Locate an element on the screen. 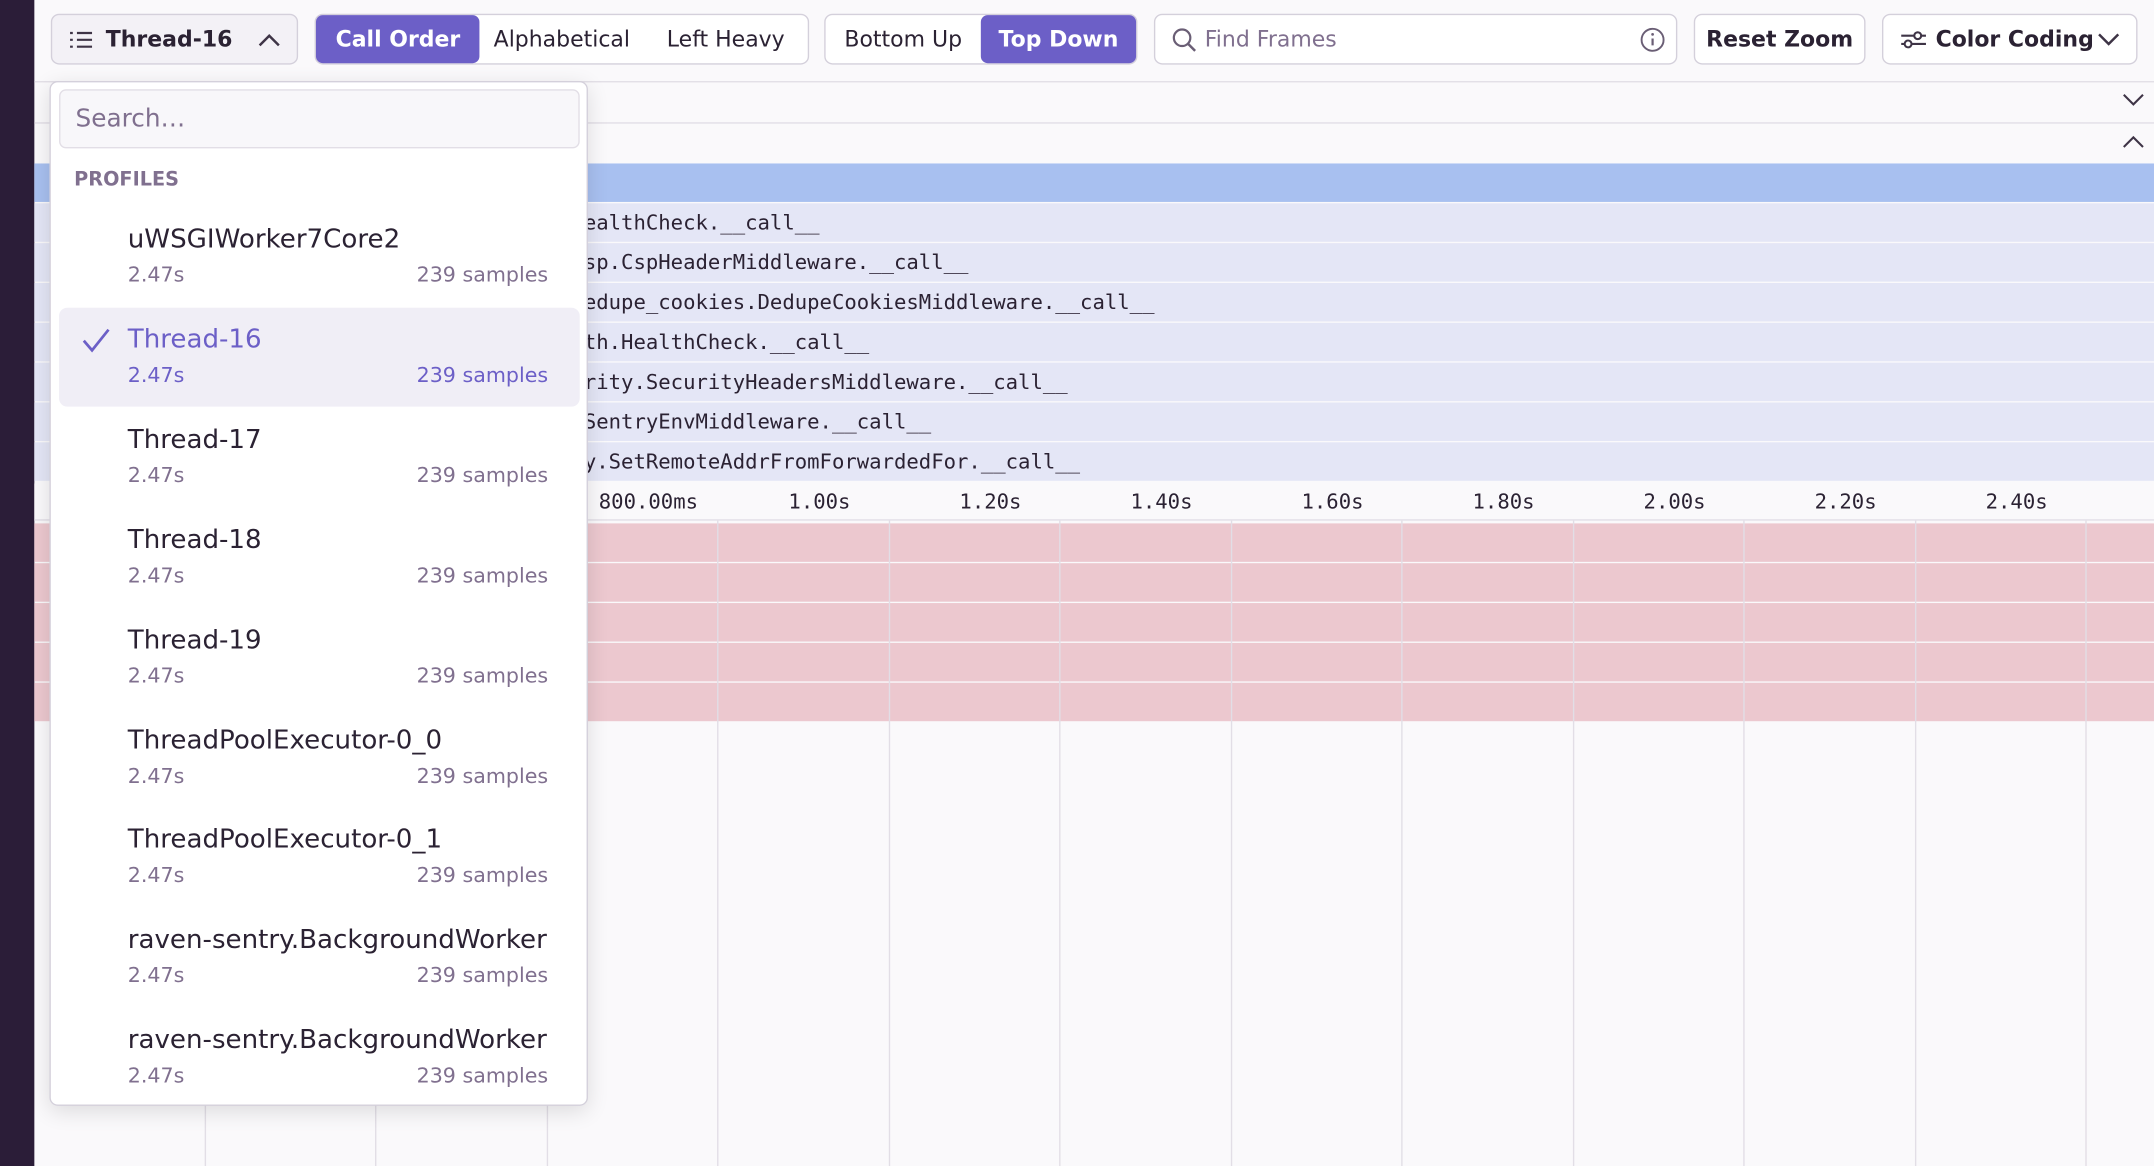 The width and height of the screenshot is (2154, 1166). toggle-label: Alphabetical is located at coordinates (562, 39).